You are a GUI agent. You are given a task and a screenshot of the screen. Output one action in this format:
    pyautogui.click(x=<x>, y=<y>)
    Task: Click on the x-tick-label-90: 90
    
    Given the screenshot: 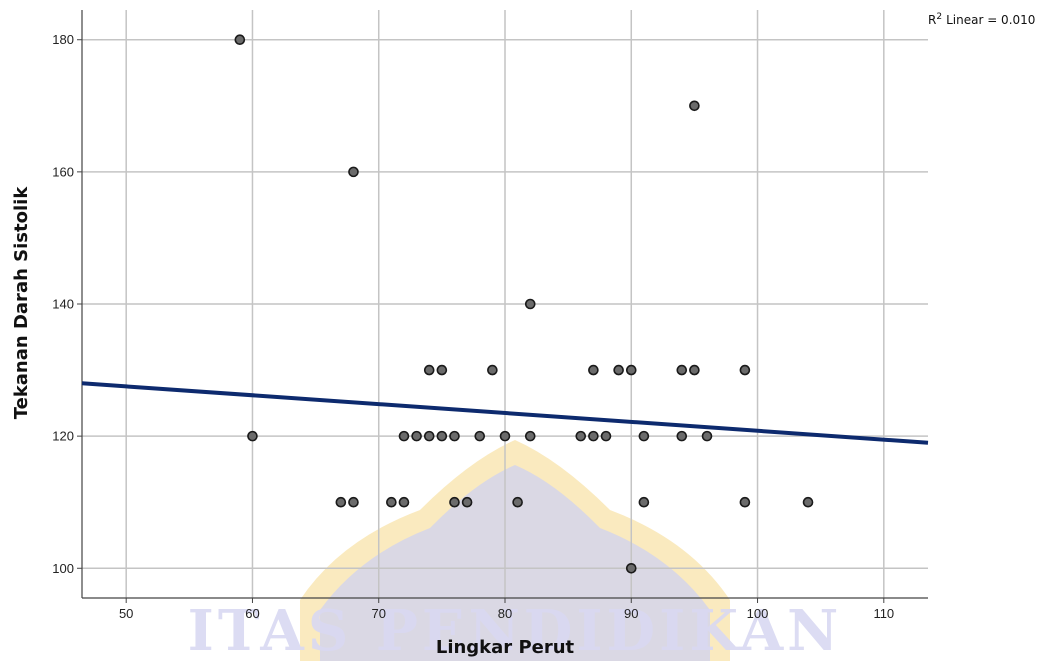 What is the action you would take?
    pyautogui.click(x=631, y=613)
    